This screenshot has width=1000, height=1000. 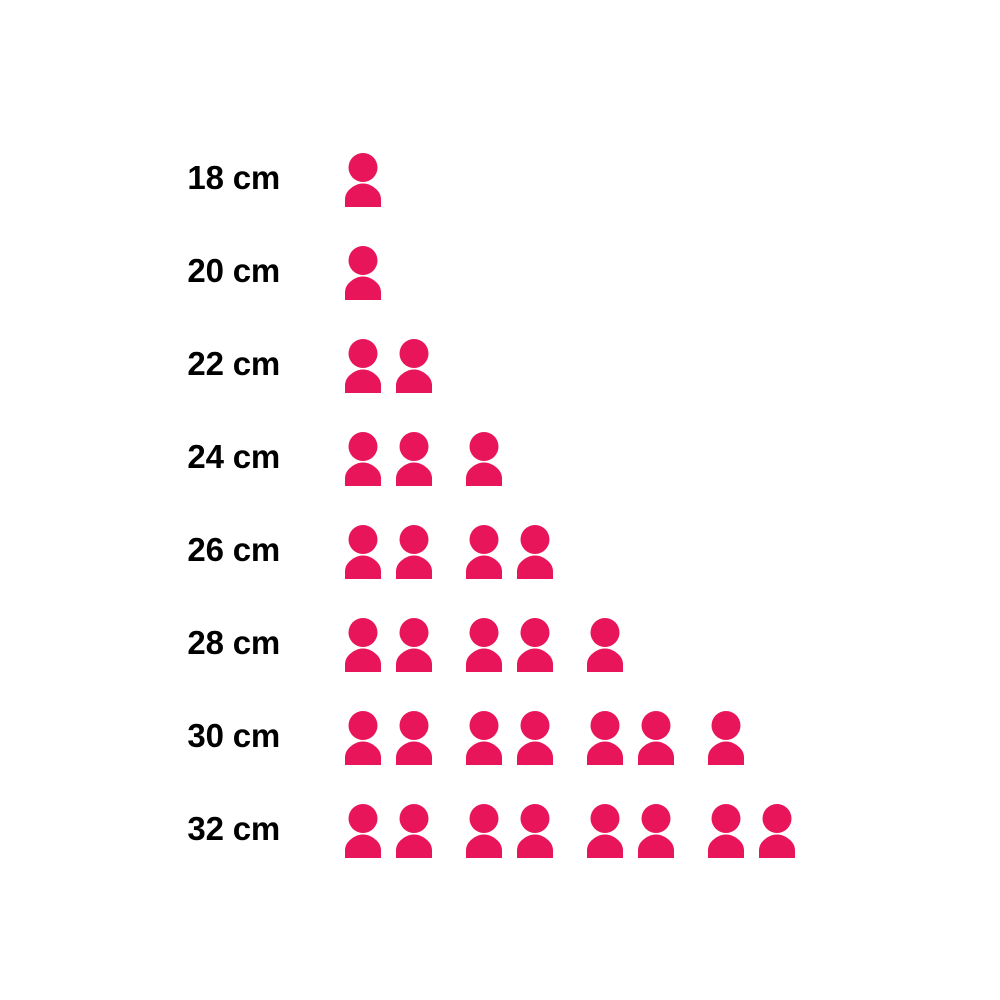 What do you see at coordinates (500, 363) in the screenshot?
I see `pictogram-row: 22 cm` at bounding box center [500, 363].